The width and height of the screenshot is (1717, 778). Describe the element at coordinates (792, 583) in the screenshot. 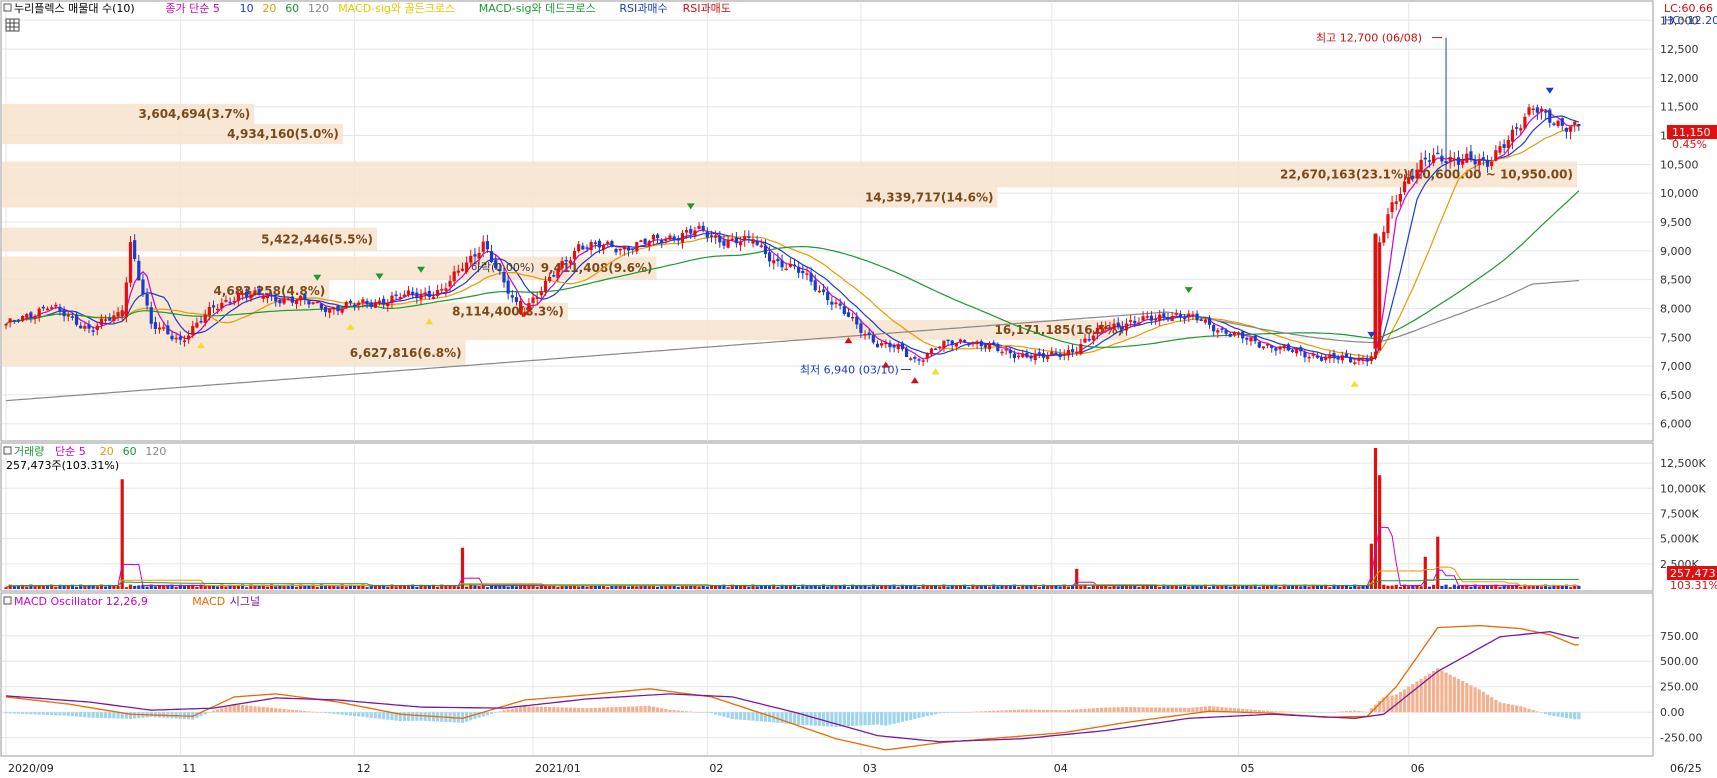

I see `volume-ma-line` at that location.